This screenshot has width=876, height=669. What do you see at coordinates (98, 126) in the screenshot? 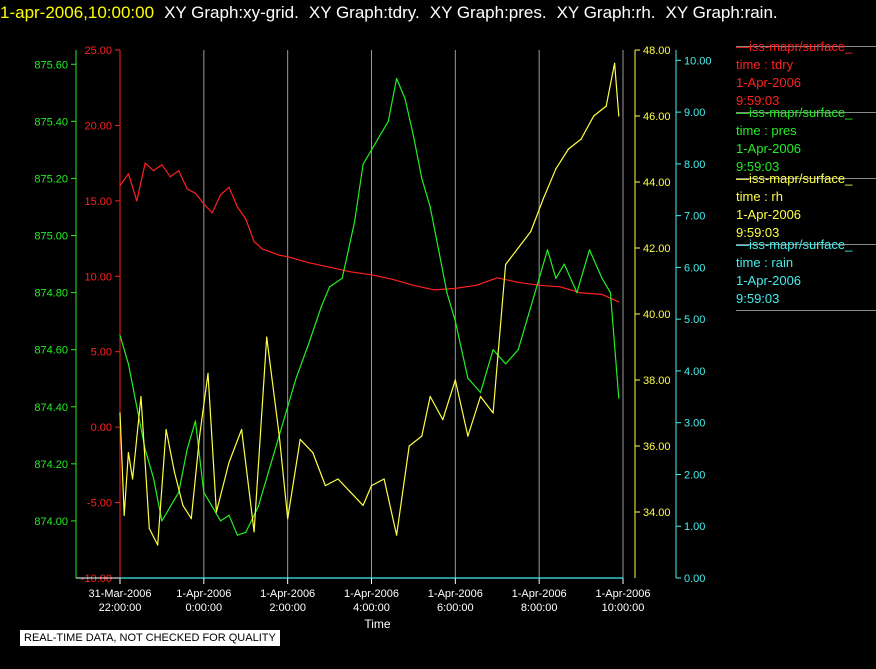
I see `tdry-tick-label: 20.00` at bounding box center [98, 126].